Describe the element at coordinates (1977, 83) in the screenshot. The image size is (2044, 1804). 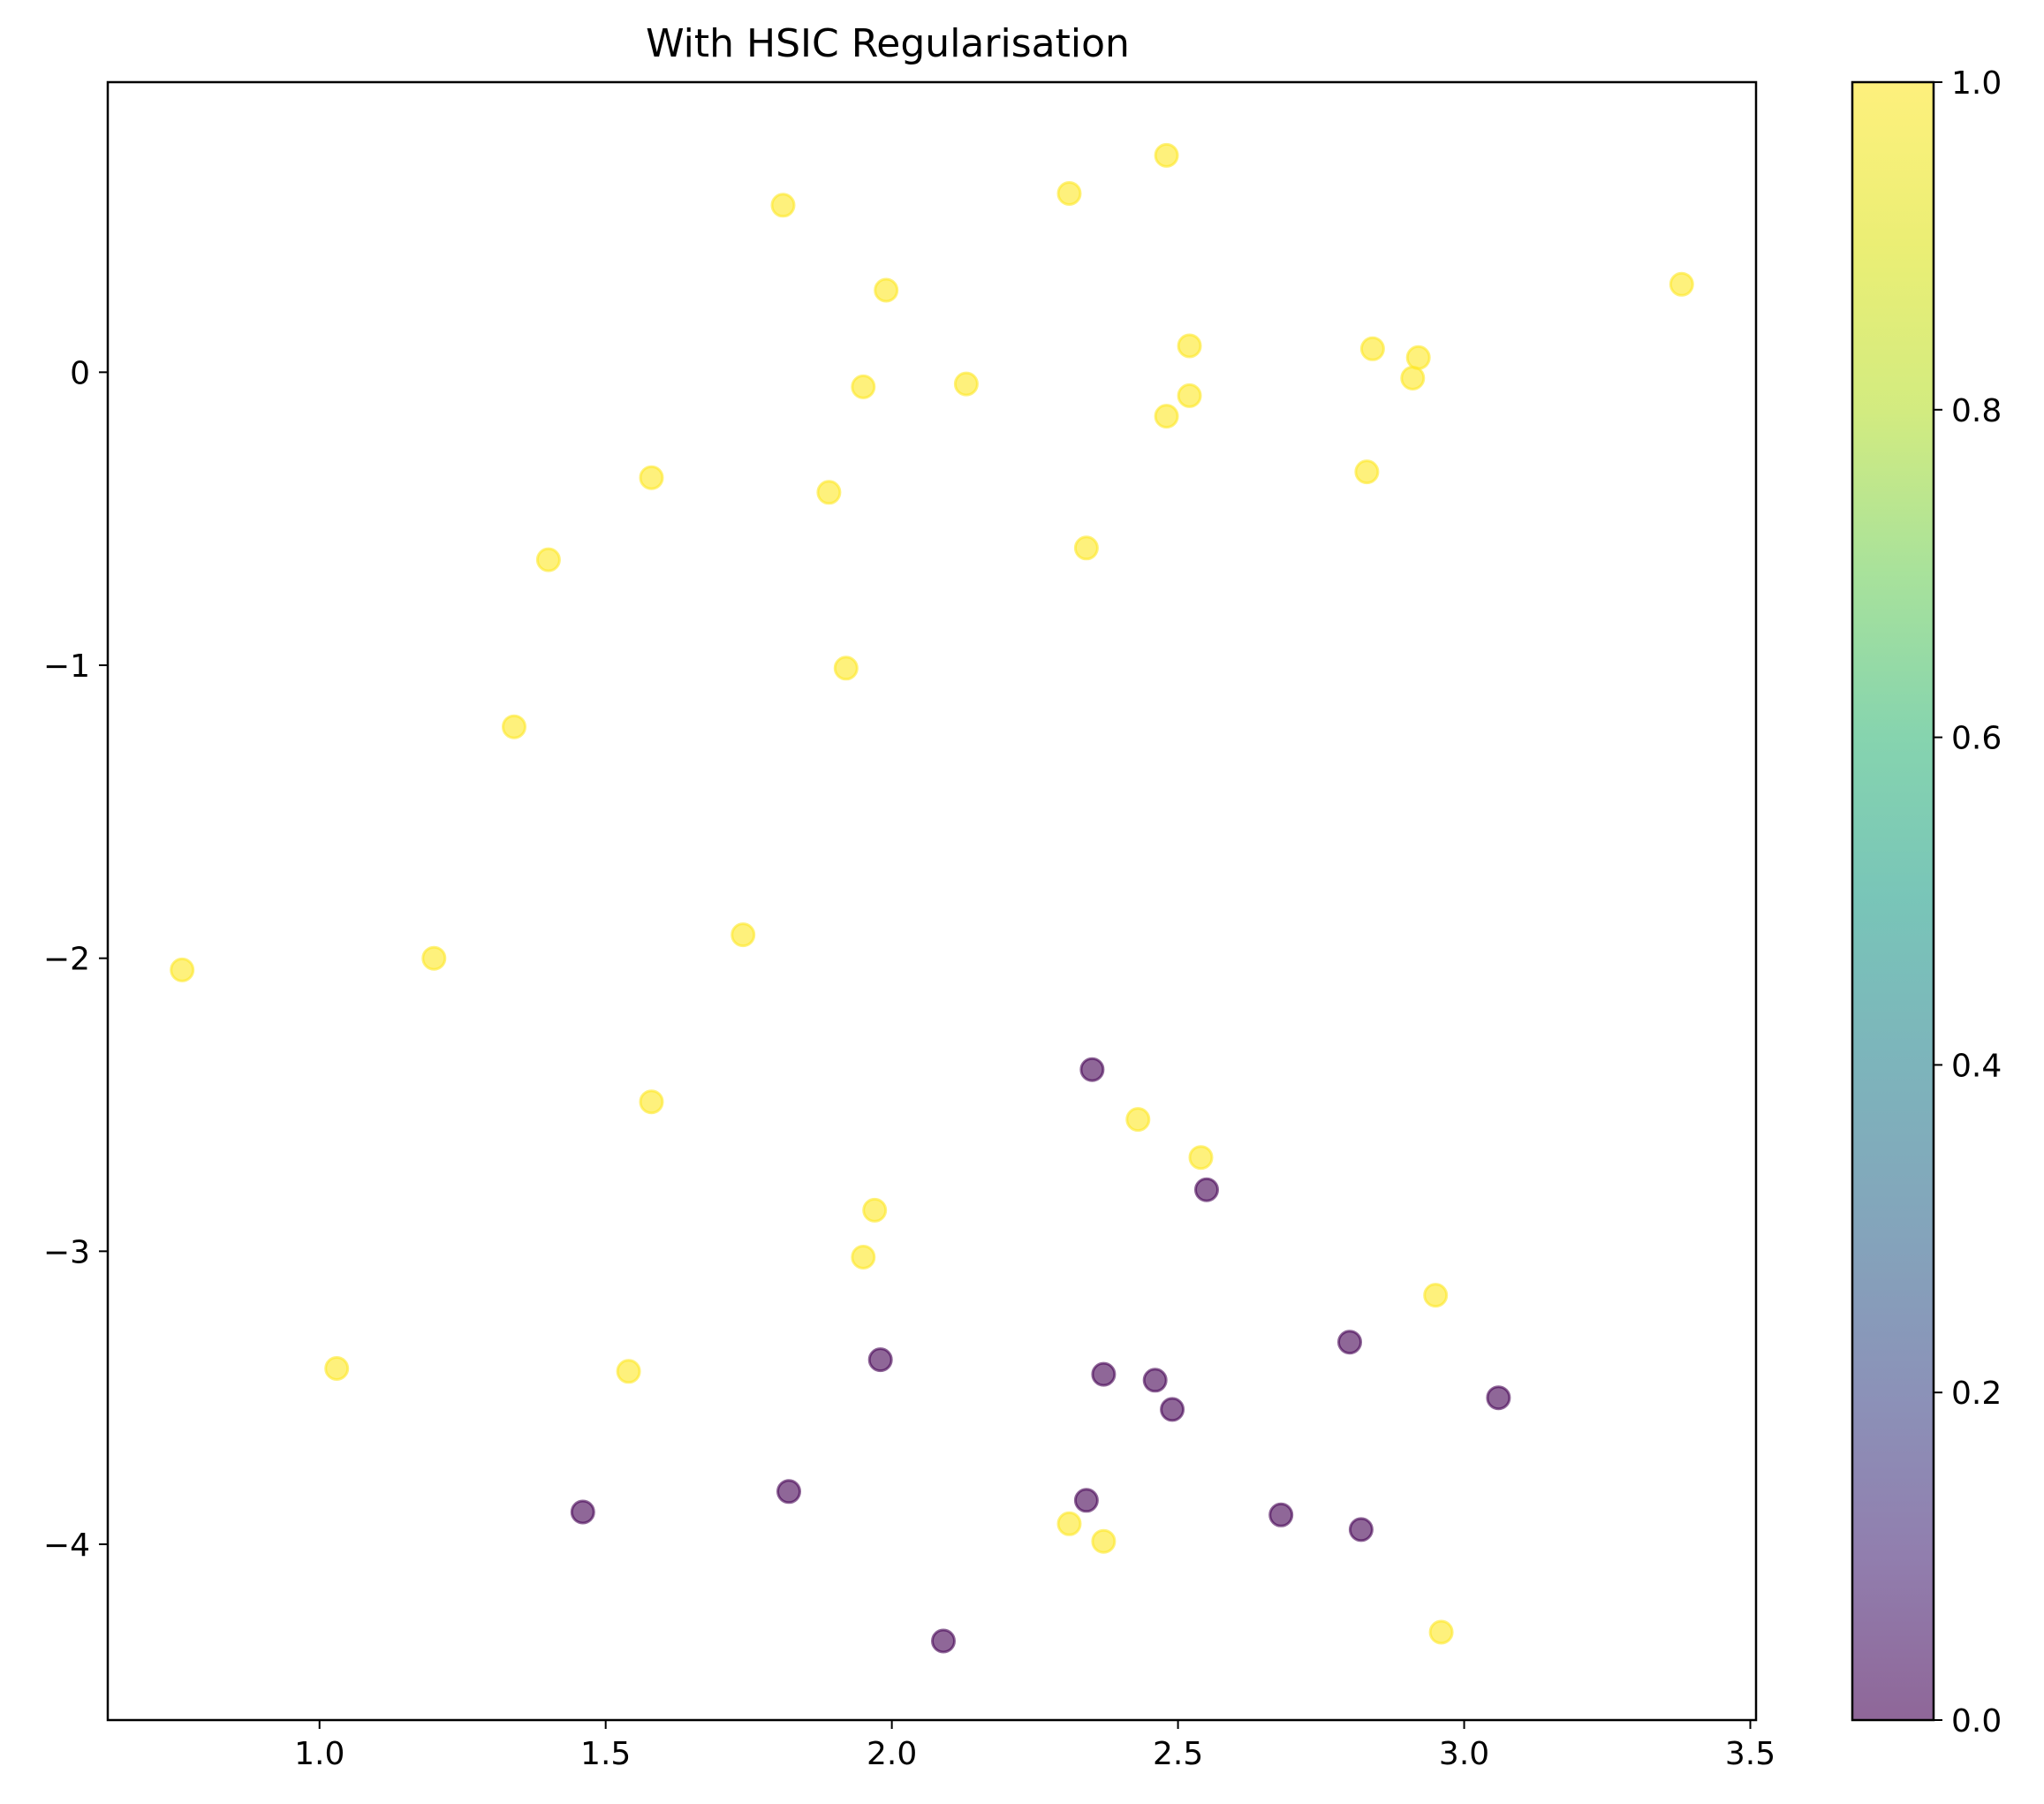
I see `colorbar-tick-label: 1.0` at that location.